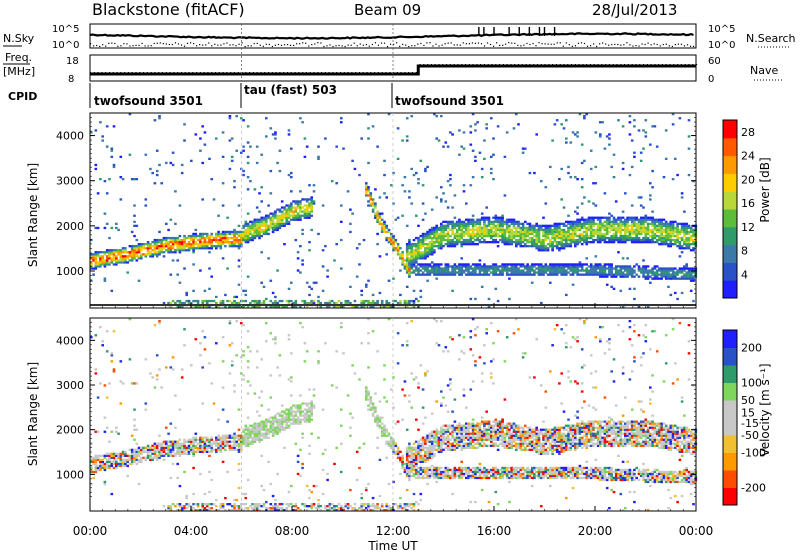 This screenshot has width=800, height=554. Describe the element at coordinates (730, 164) in the screenshot. I see `colorbar-swatch` at that location.